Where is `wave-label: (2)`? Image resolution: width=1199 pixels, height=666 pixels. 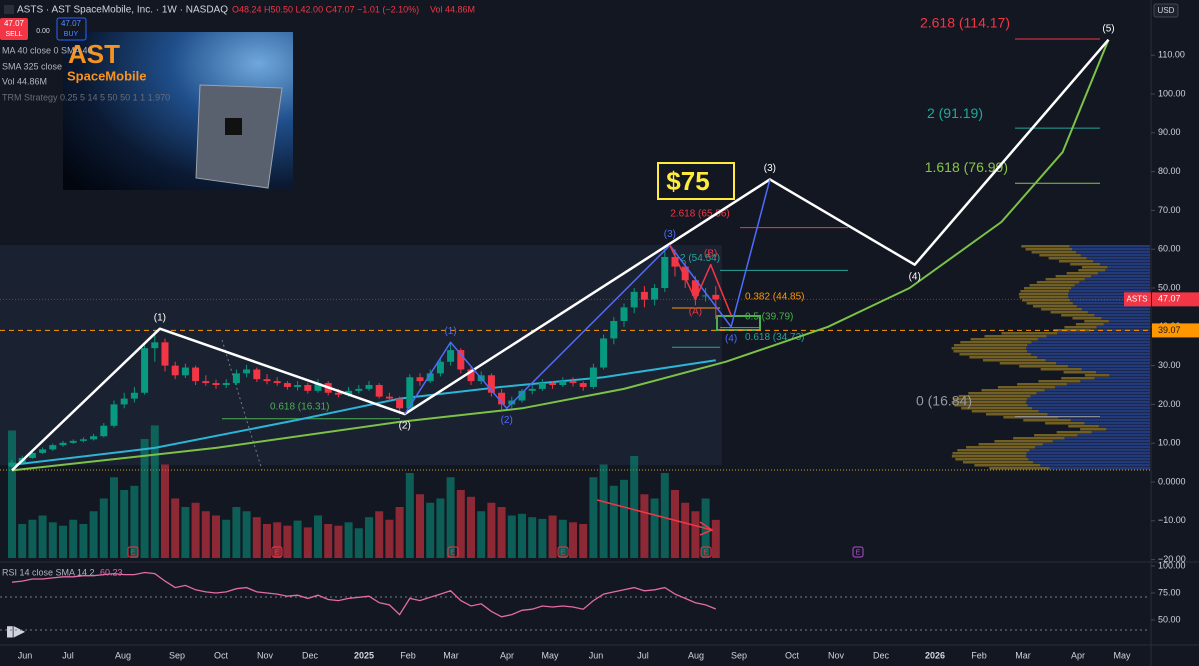
wave-label: (2) is located at coordinates (405, 426).